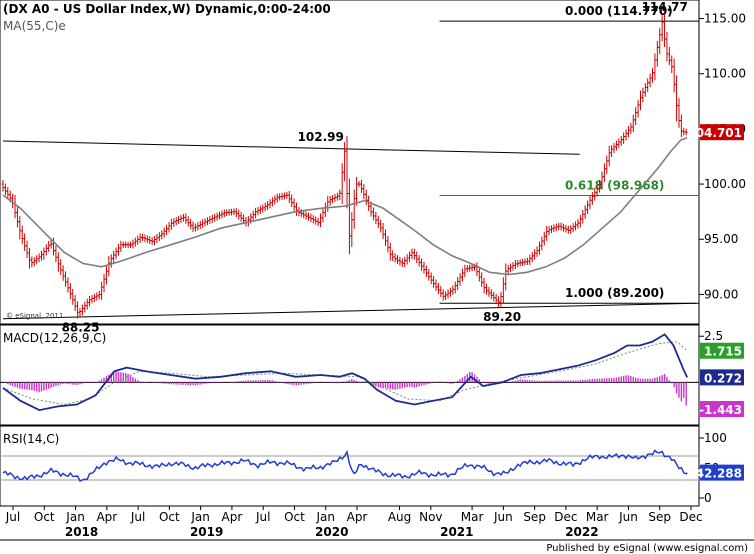  I want to click on esignal-watermark: © eSignal, 2011, so click(34, 316).